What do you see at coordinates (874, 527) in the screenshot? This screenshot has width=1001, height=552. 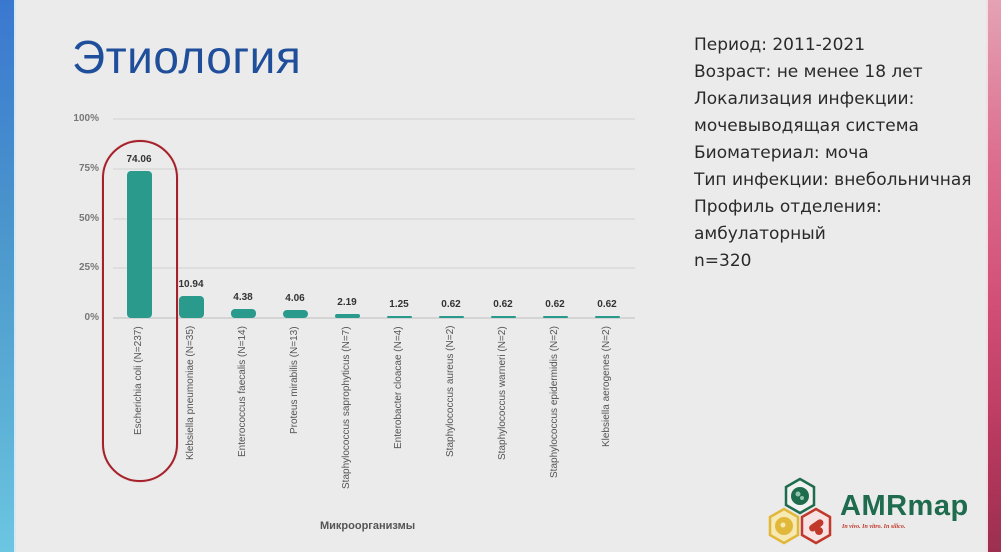 I see `logo-tagline: In vivo. In vitro. In silico.` at bounding box center [874, 527].